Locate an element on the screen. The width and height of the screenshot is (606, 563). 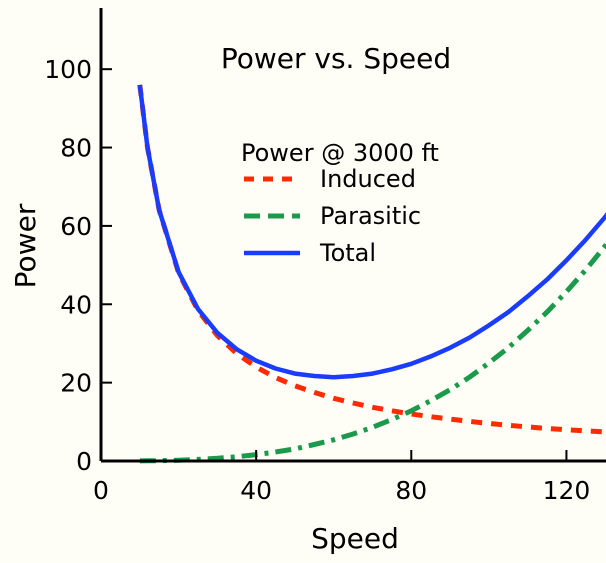
y-tick-label: 0 is located at coordinates (84, 461).